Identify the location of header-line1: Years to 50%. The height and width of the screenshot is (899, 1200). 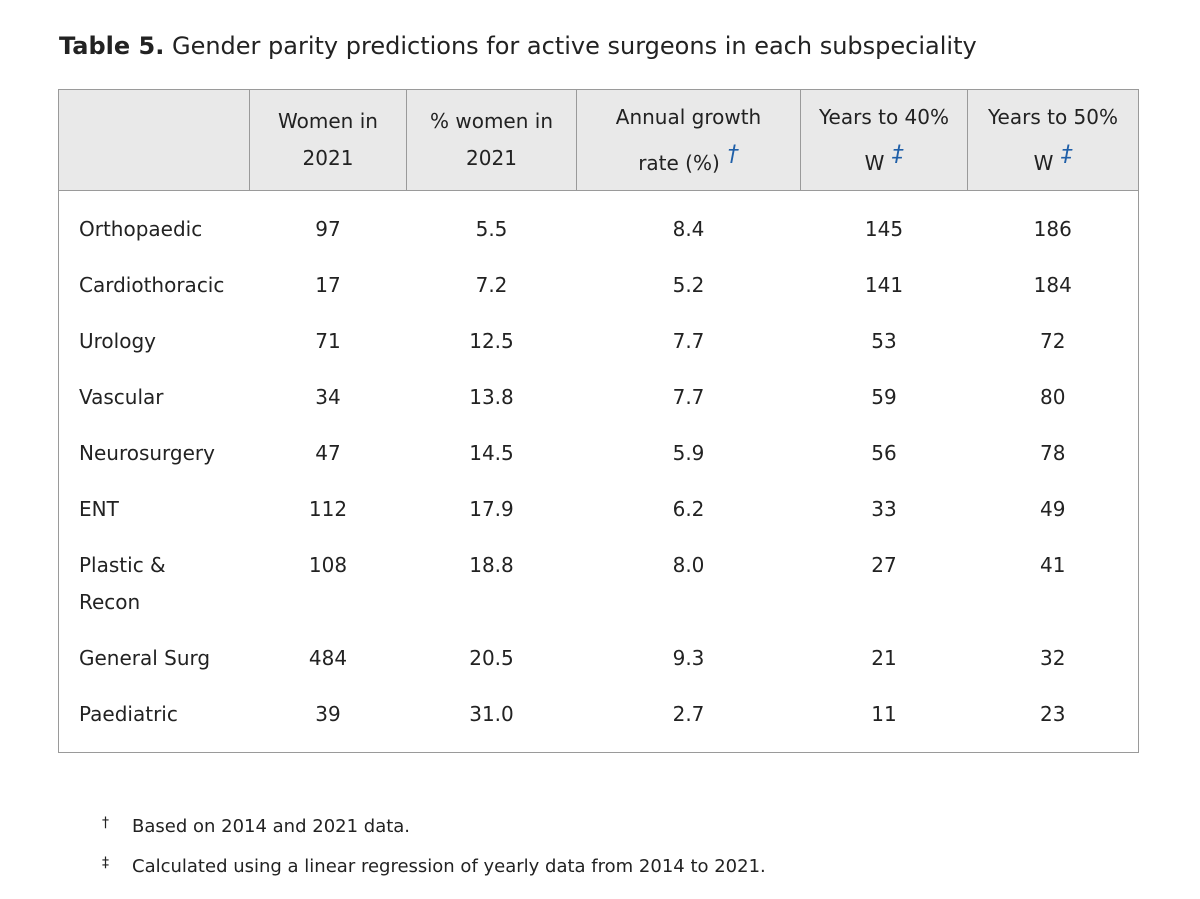
(1052, 116).